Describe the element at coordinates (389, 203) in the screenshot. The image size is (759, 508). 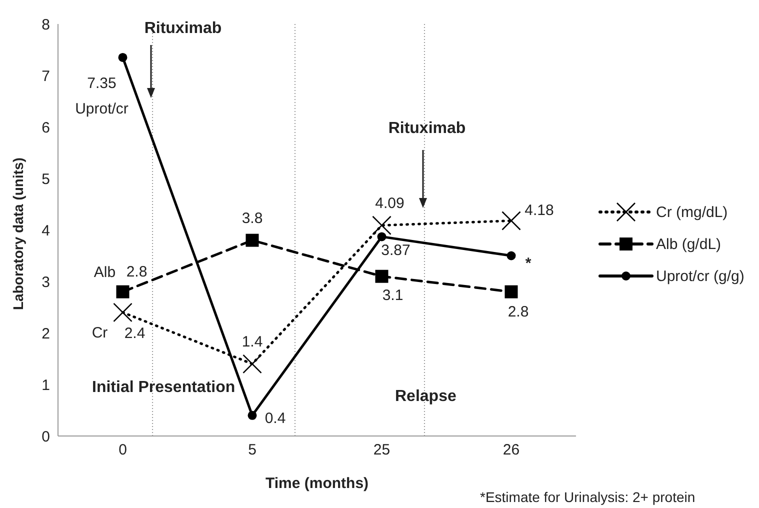
I see `data-label: 4.09` at that location.